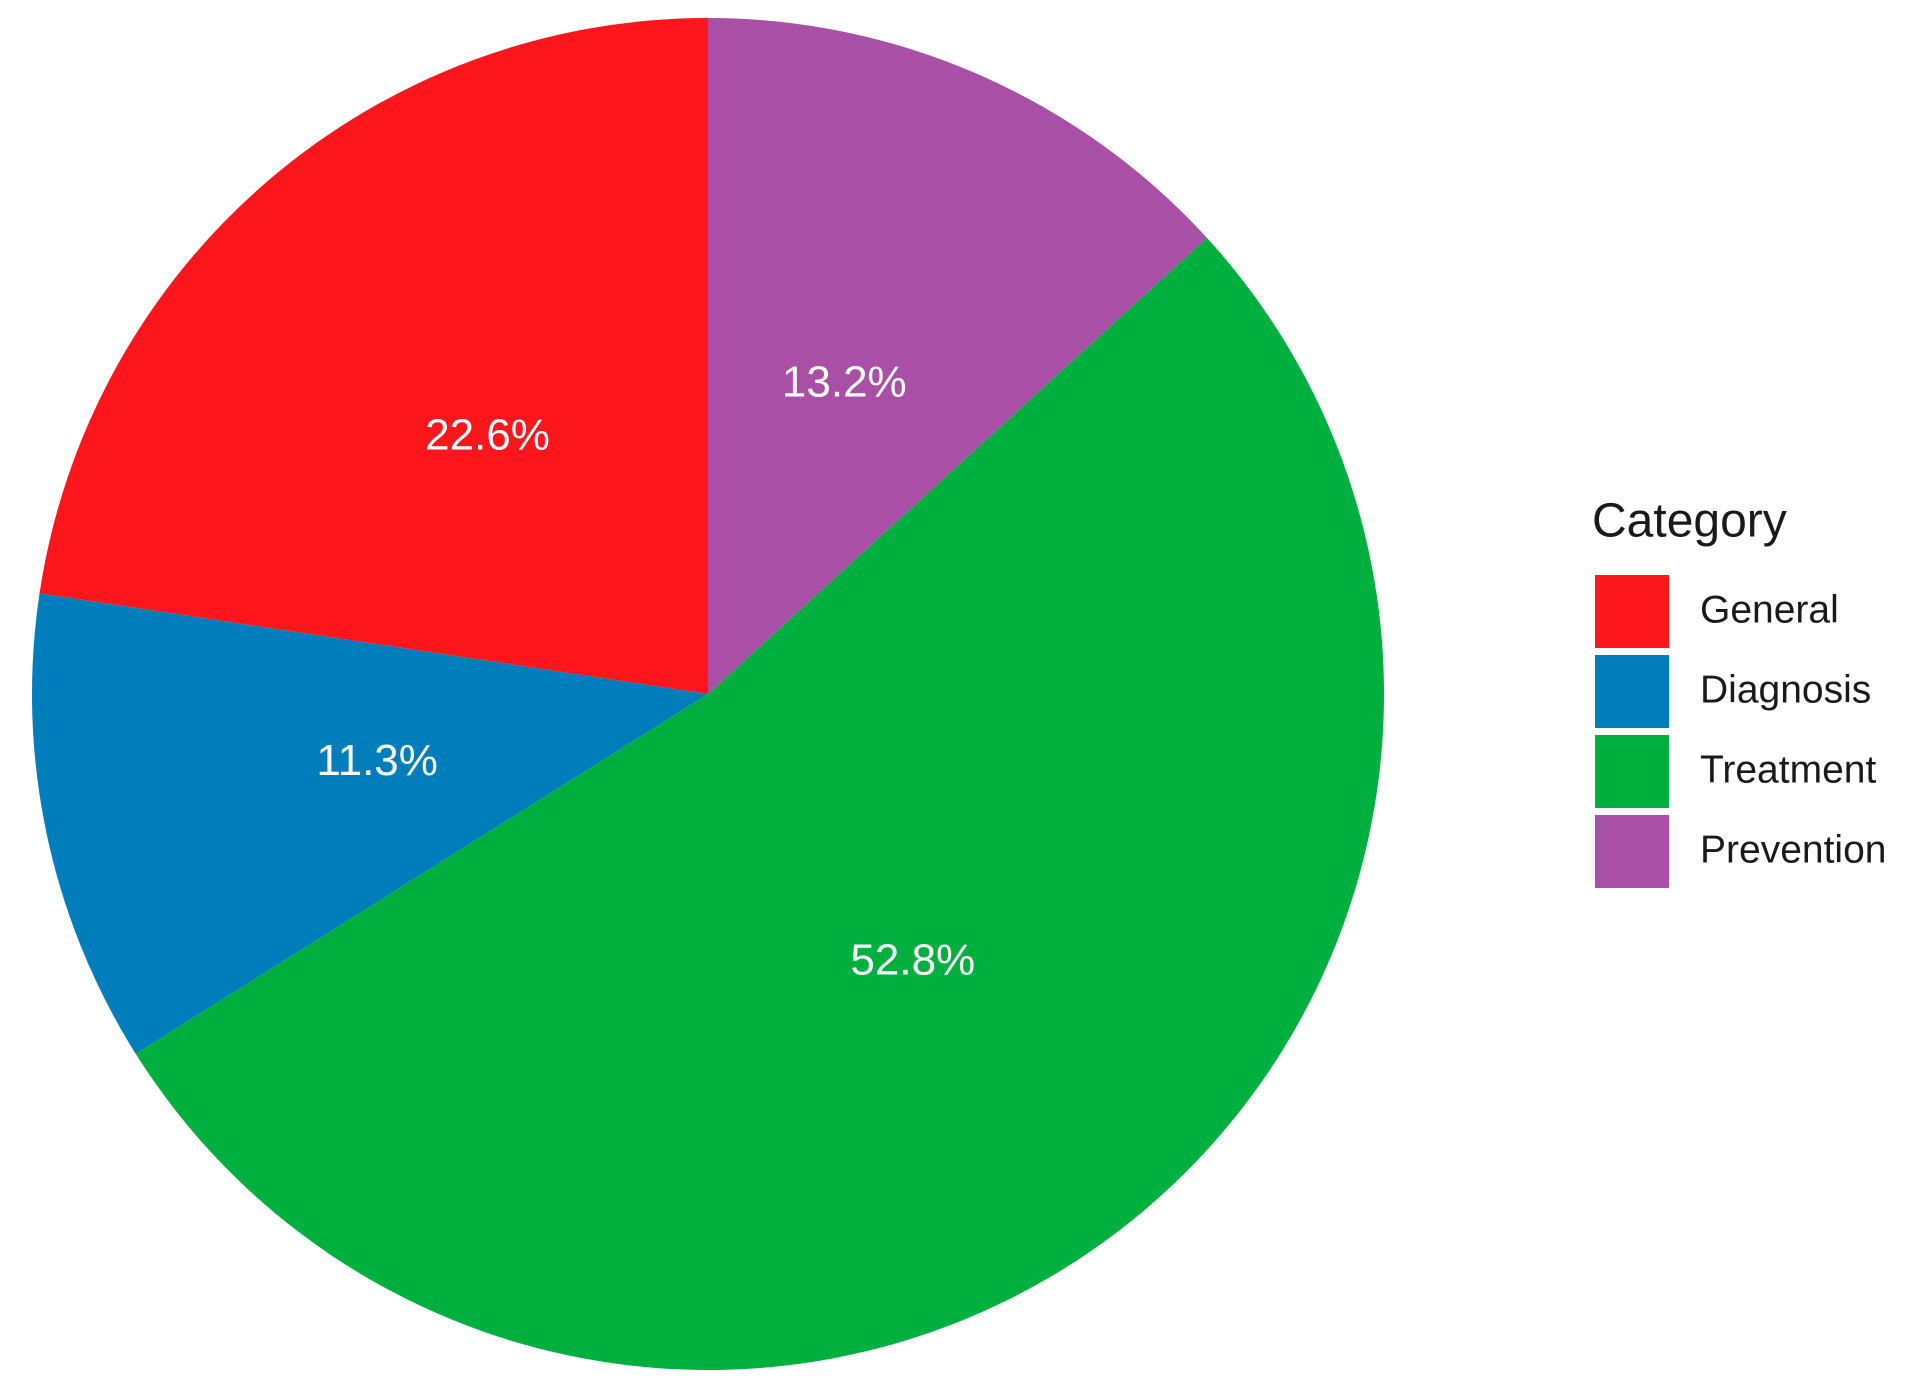 The height and width of the screenshot is (1390, 1917). What do you see at coordinates (1689, 521) in the screenshot?
I see `legend-title: Category` at bounding box center [1689, 521].